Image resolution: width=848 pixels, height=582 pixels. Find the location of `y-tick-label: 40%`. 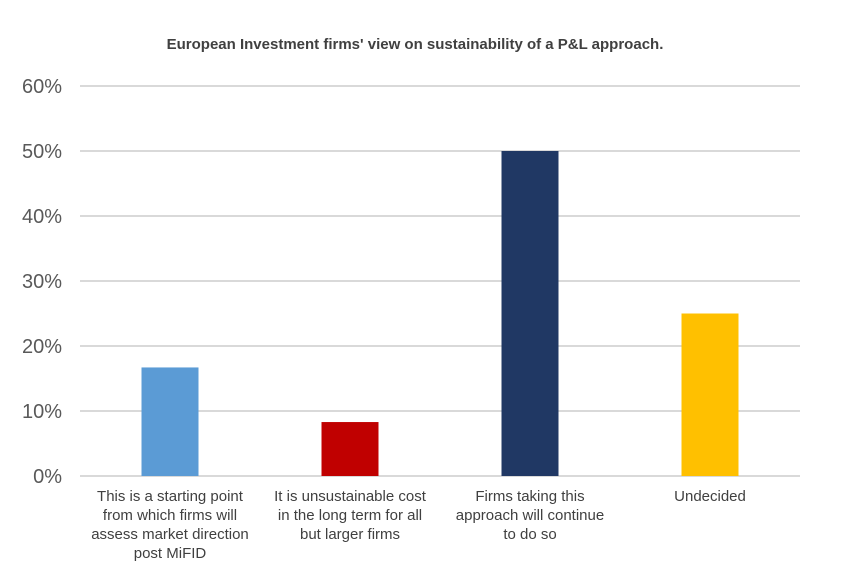

y-tick-label: 40% is located at coordinates (42, 217).